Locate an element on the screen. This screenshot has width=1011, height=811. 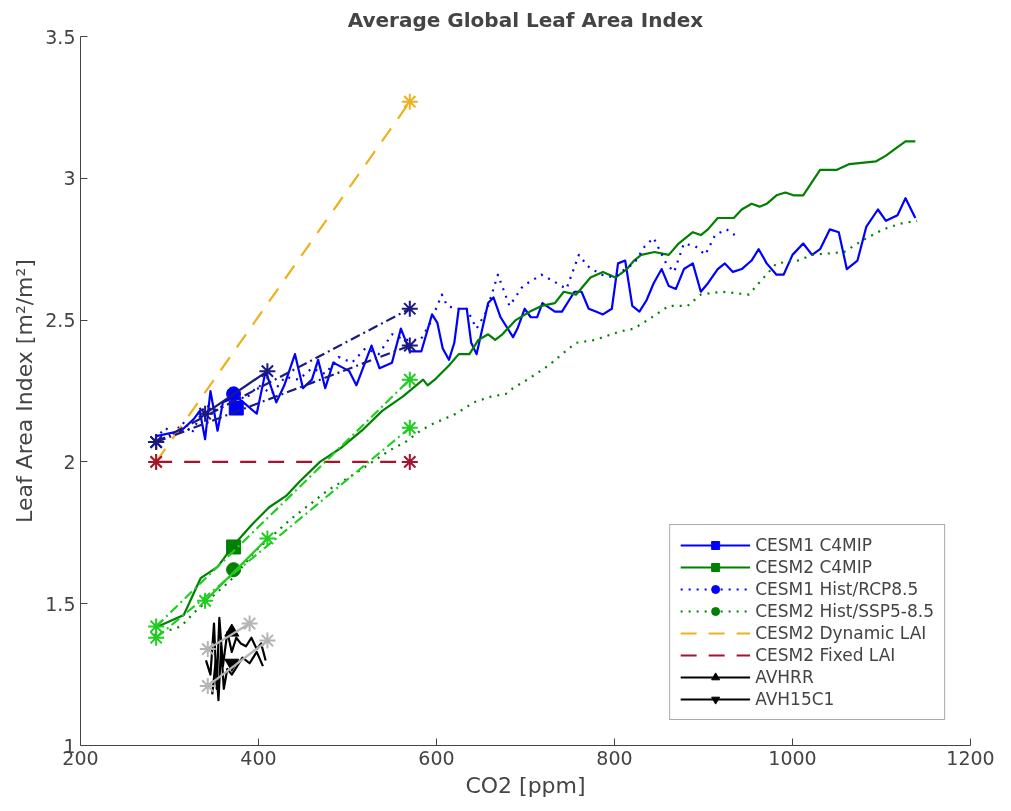
y-tick-label: 3.5 is located at coordinates (60, 36).